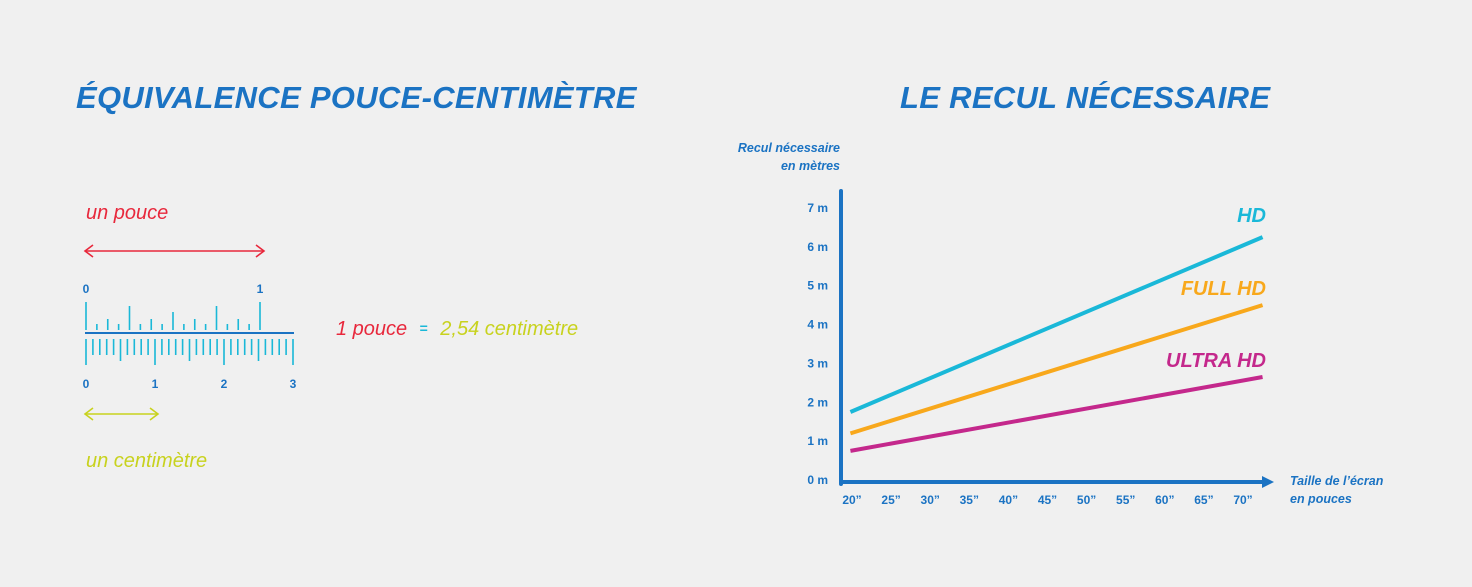 The image size is (1472, 587). Describe the element at coordinates (817, 286) in the screenshot. I see `y-tick-label: 5 m` at that location.